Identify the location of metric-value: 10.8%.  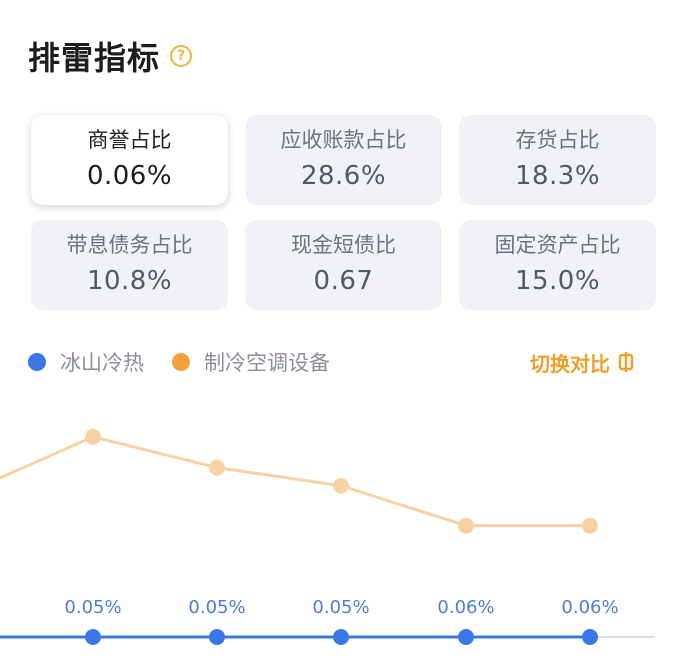
(129, 281).